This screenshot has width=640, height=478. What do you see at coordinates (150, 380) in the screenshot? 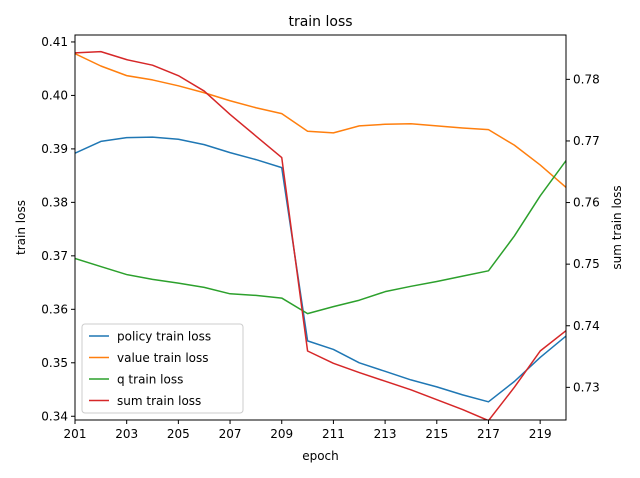
I see `legend-label-3: q train loss` at bounding box center [150, 380].